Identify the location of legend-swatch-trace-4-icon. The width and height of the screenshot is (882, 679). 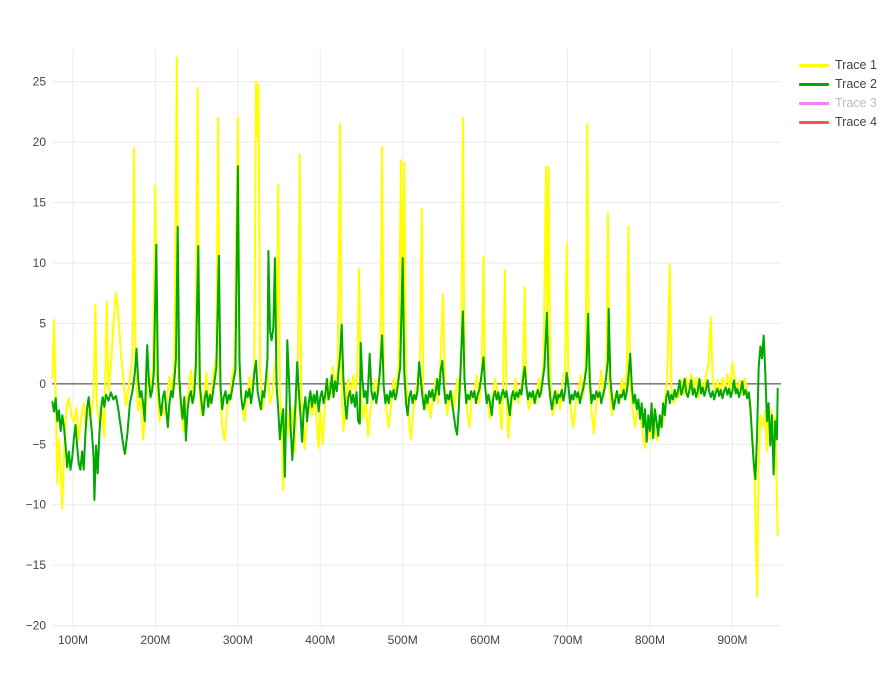
(814, 122).